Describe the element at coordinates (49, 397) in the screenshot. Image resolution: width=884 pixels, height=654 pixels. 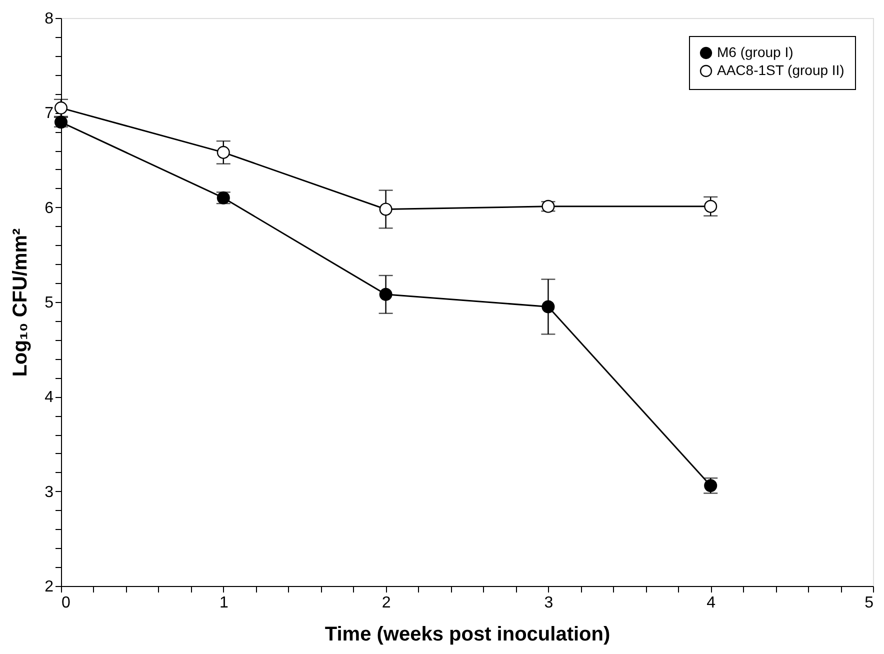
I see `y-tick-label: 4` at that location.